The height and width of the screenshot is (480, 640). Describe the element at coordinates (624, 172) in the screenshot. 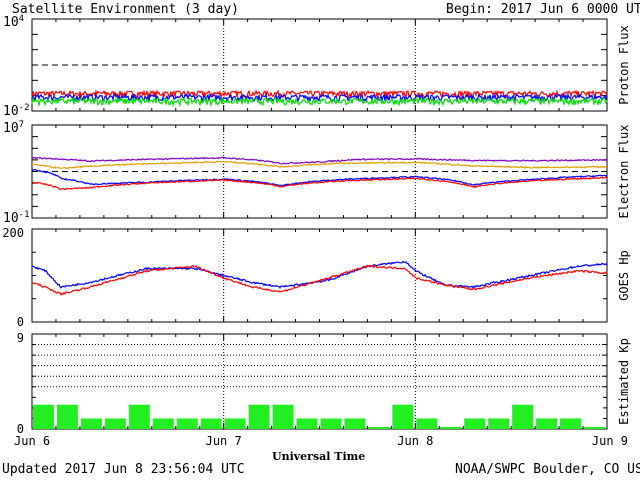

I see `y-axis-label: Electron Flux` at that location.